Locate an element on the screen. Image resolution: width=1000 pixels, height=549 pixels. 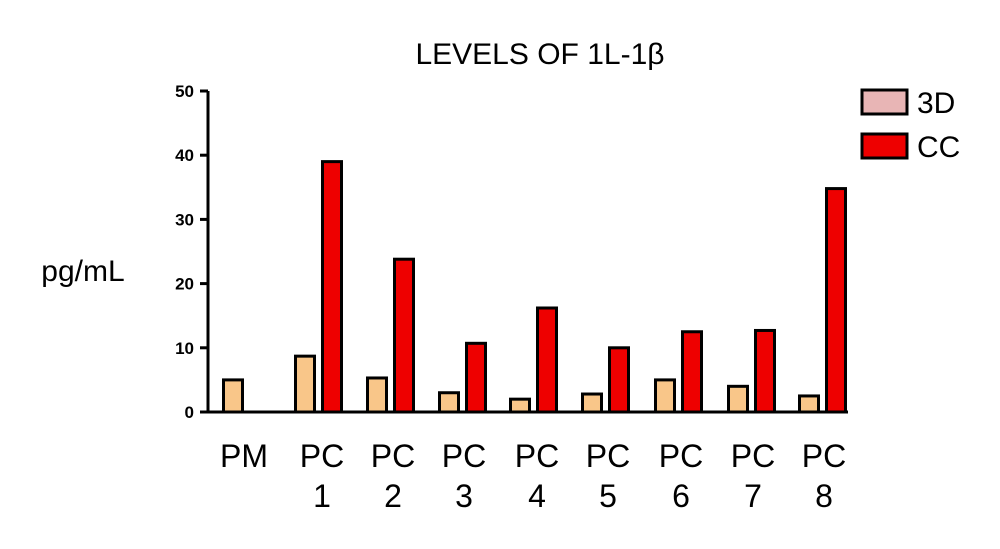
legend-swatch-3d is located at coordinates (884, 102).